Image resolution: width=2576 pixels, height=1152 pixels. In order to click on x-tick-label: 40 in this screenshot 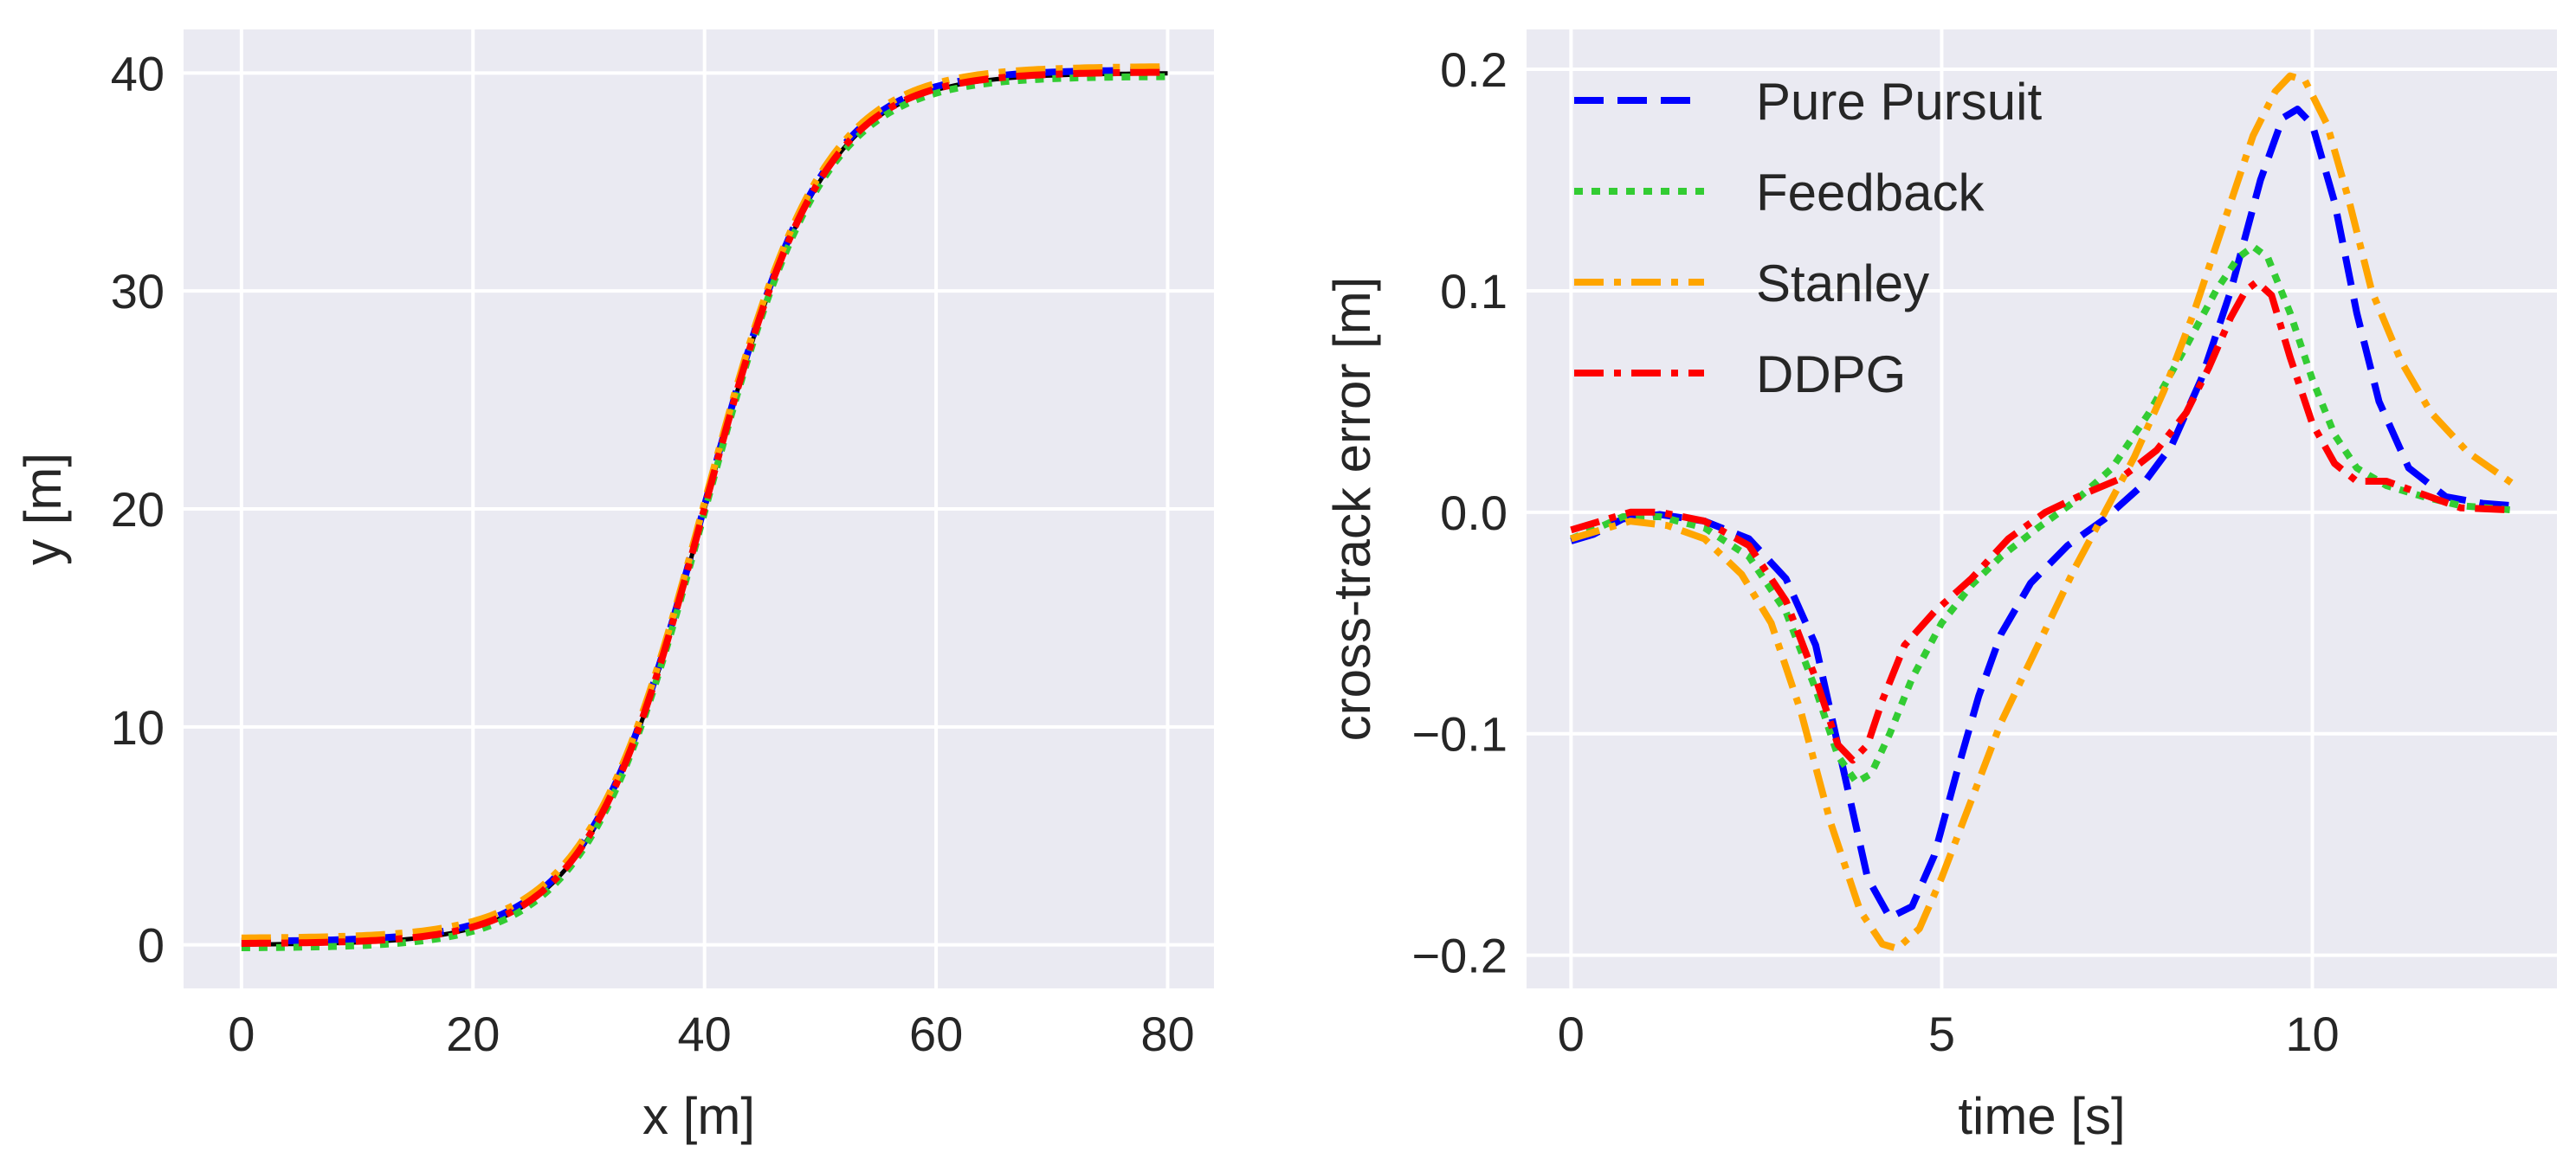, I will do `click(705, 1034)`.